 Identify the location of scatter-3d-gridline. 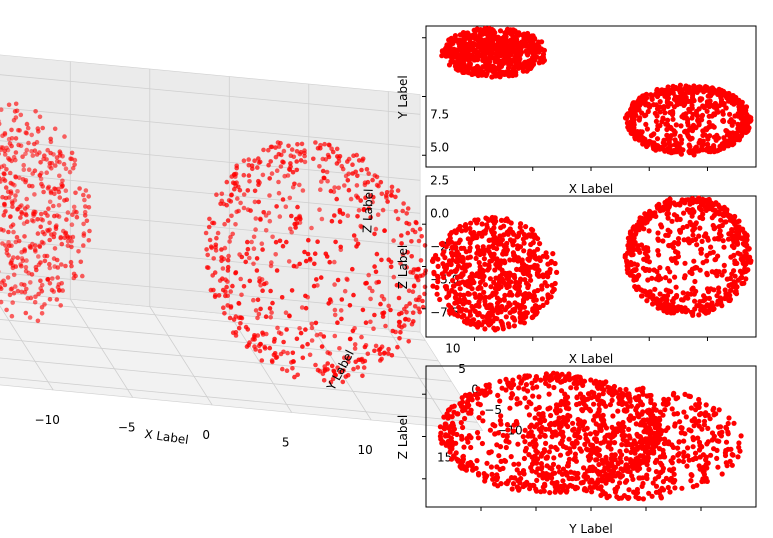
(210, 160).